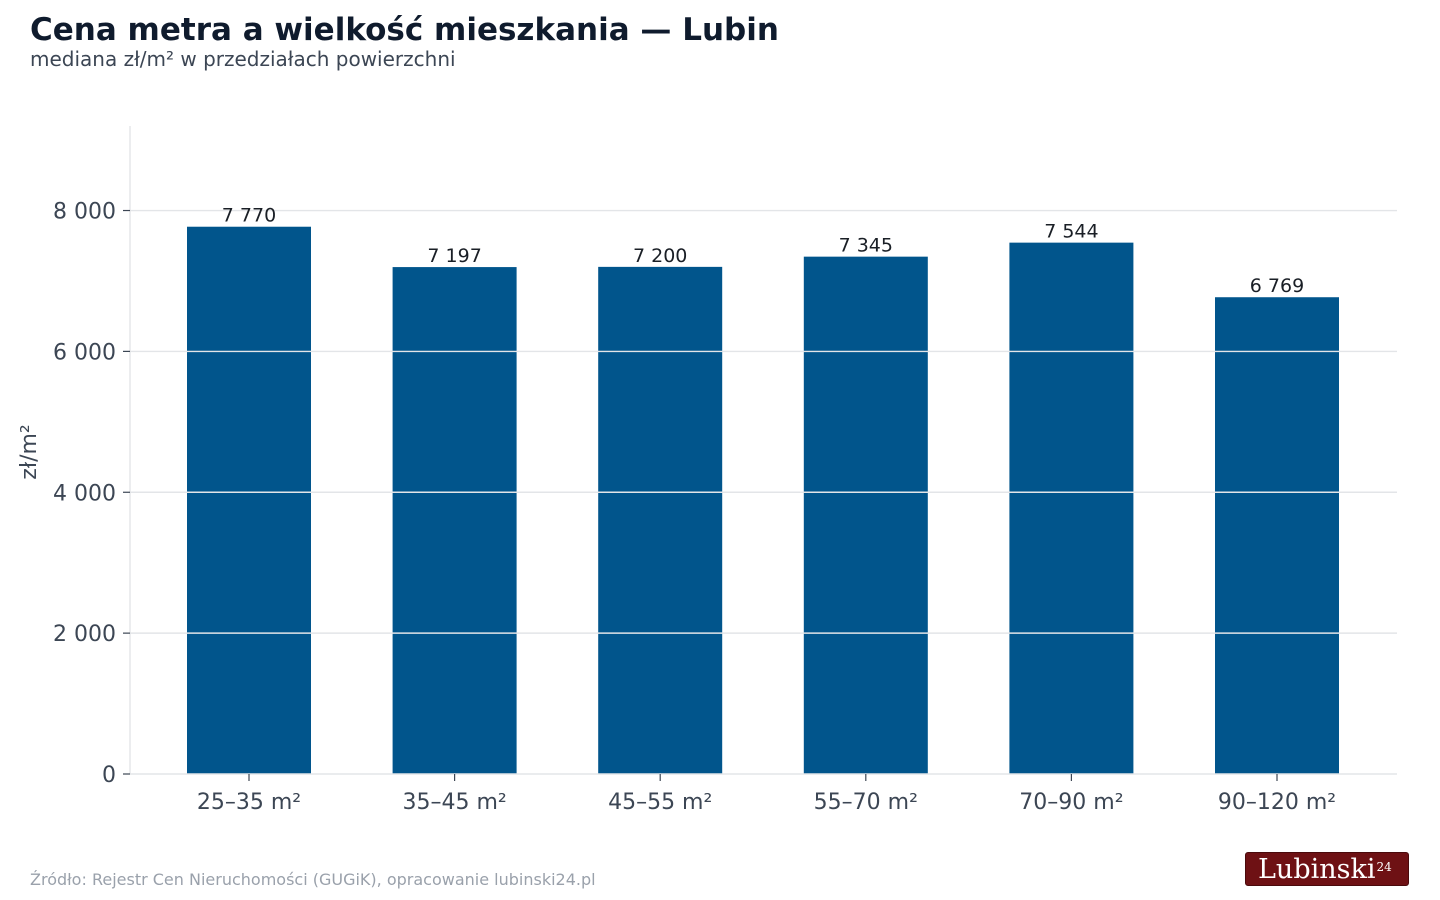 This screenshot has height=900, width=1440. What do you see at coordinates (660, 802) in the screenshot?
I see `x-tick-label-3: 45–55 m²` at bounding box center [660, 802].